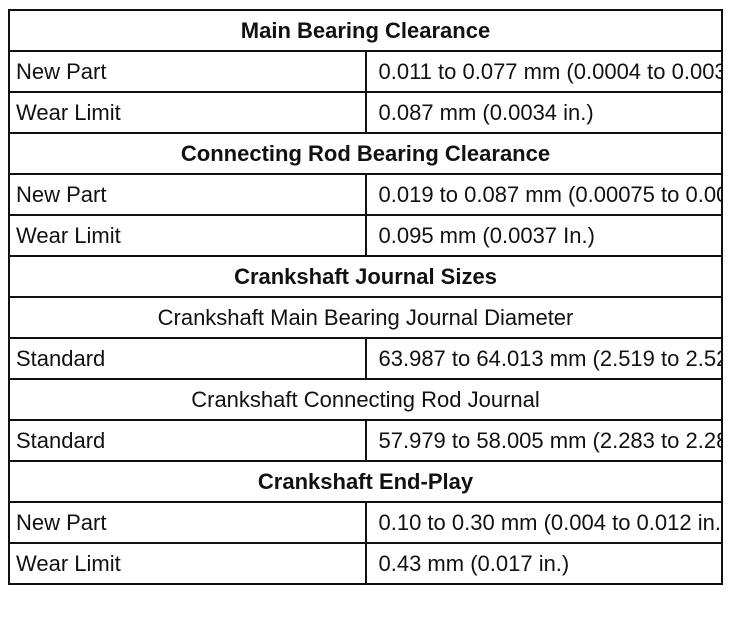 The image size is (736, 618). What do you see at coordinates (543, 71) in the screenshot?
I see `row-value: 0.011 to 0.077 mm (0.0004 to 0.003 in.)` at bounding box center [543, 71].